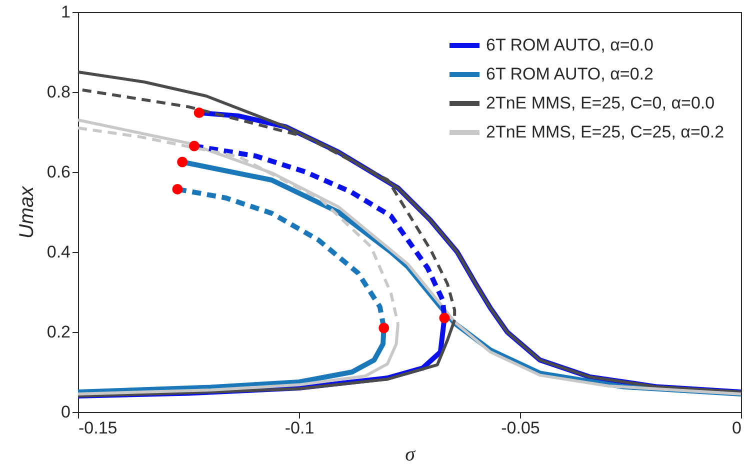 The image size is (744, 476). What do you see at coordinates (65, 12) in the screenshot?
I see `y-tick-label: 1` at bounding box center [65, 12].